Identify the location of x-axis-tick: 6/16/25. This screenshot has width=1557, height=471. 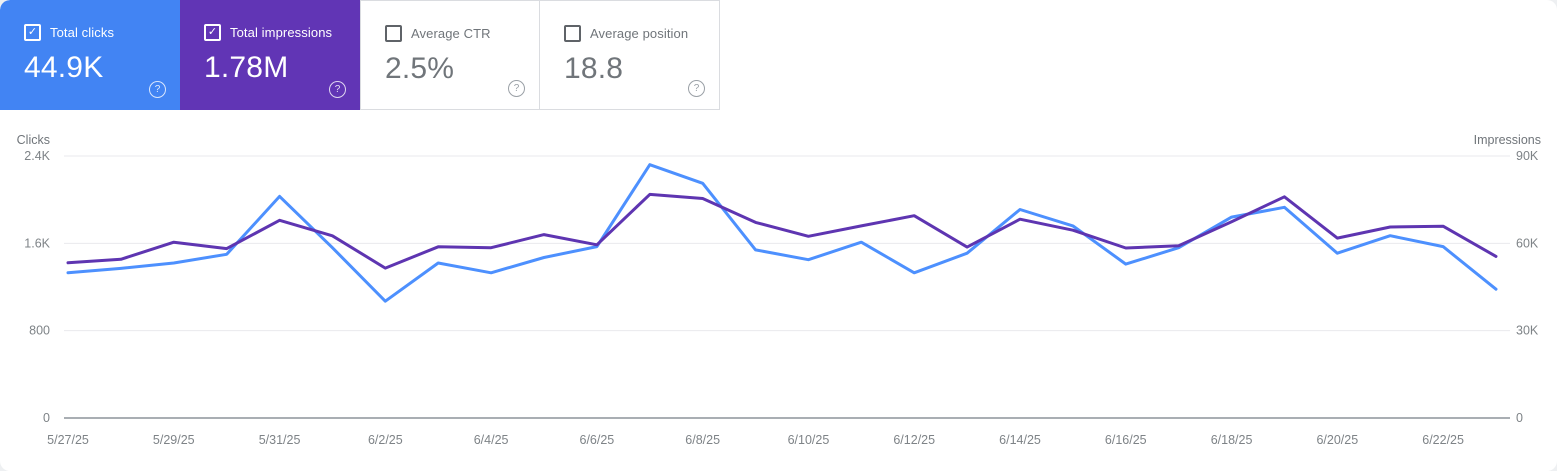
(1126, 440).